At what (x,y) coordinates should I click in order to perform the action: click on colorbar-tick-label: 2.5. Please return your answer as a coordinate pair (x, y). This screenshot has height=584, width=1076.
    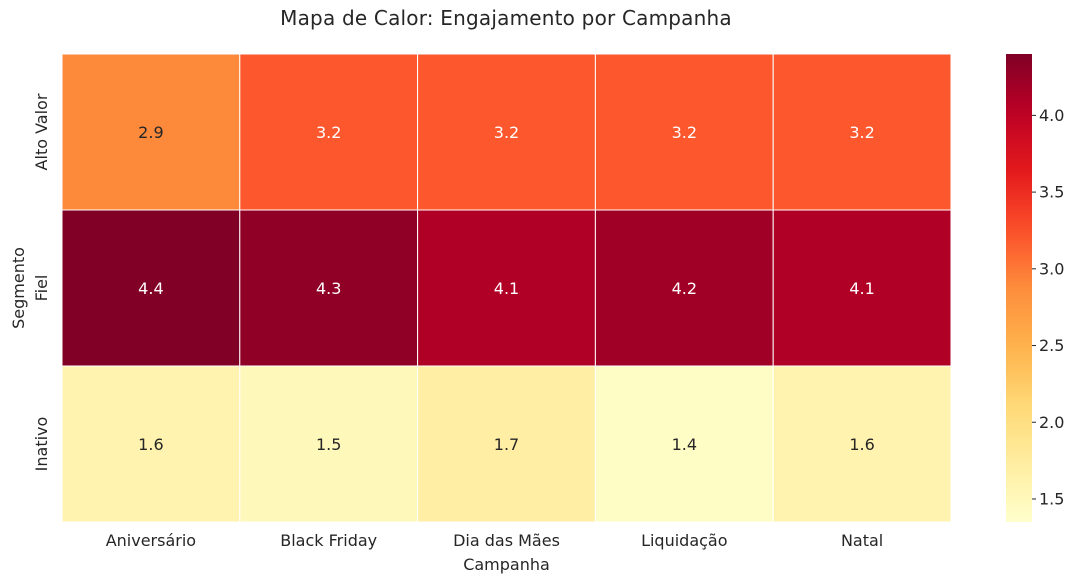
    Looking at the image, I should click on (1051, 345).